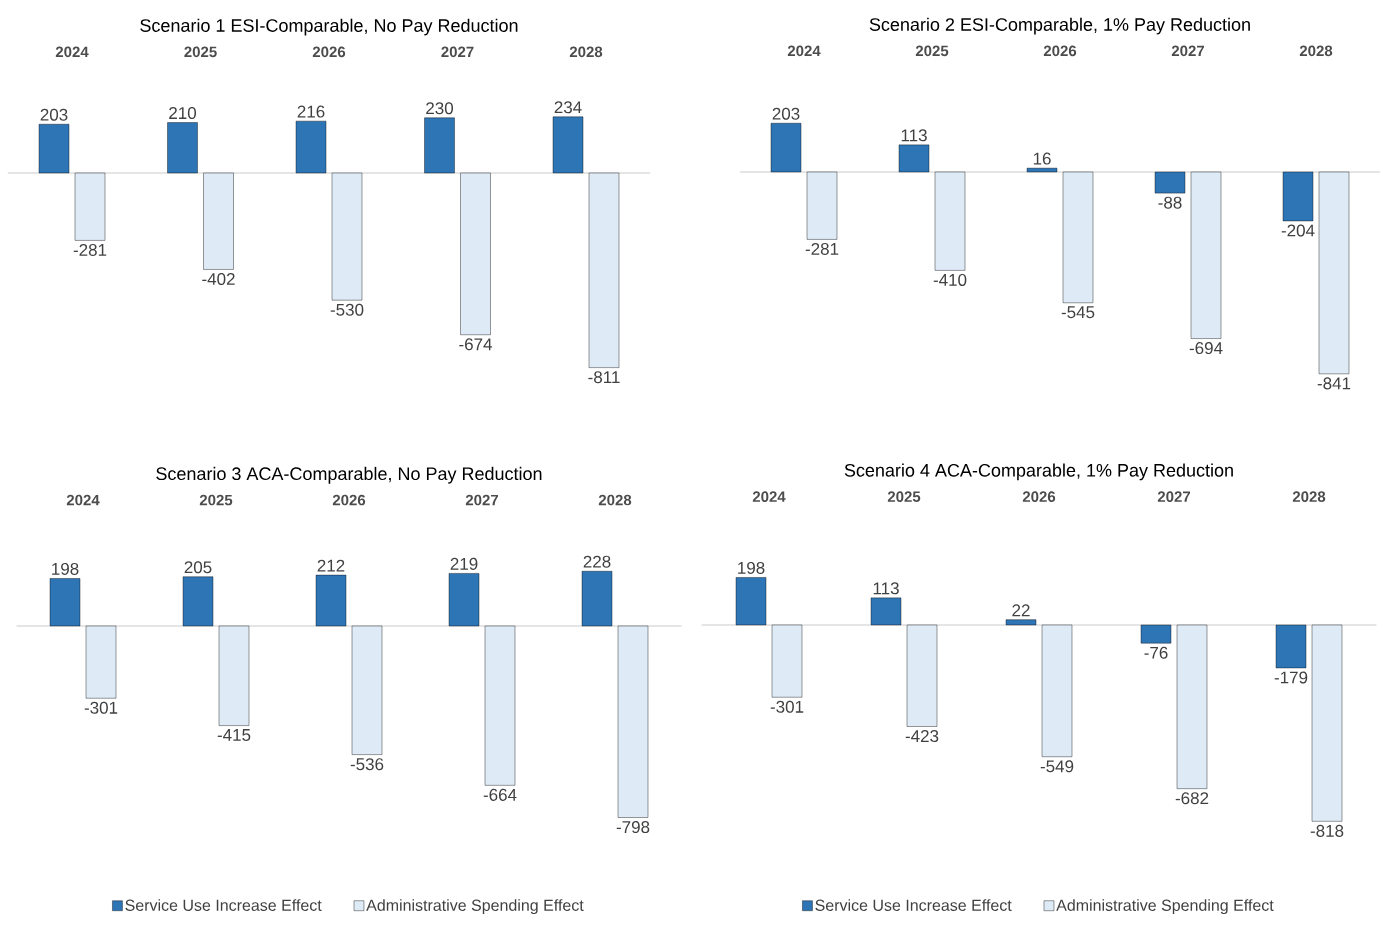 The height and width of the screenshot is (925, 1383). Describe the element at coordinates (500, 794) in the screenshot. I see `data-label: -664` at that location.